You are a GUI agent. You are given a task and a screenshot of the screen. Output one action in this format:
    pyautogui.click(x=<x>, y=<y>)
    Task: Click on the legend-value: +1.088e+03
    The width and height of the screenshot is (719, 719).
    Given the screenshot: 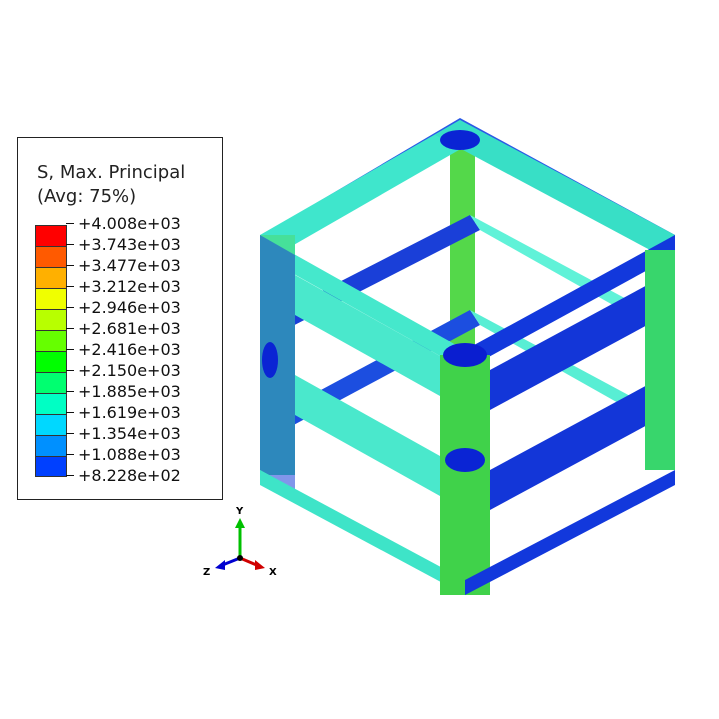 What is the action you would take?
    pyautogui.click(x=123, y=454)
    